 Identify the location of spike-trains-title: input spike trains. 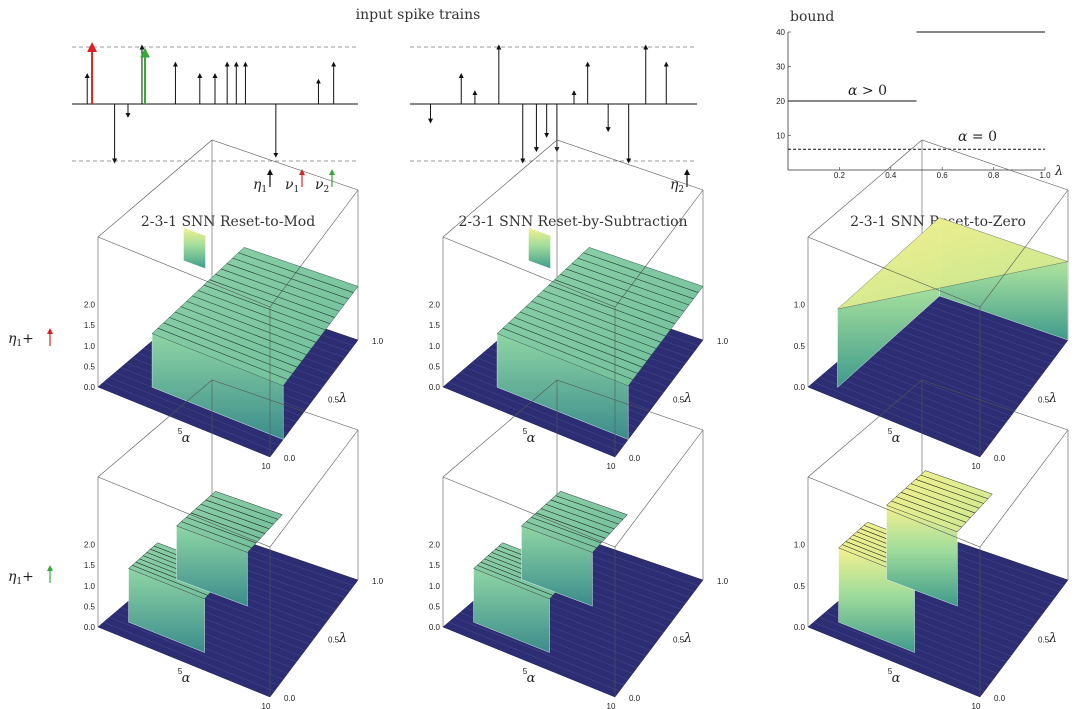
(418, 15).